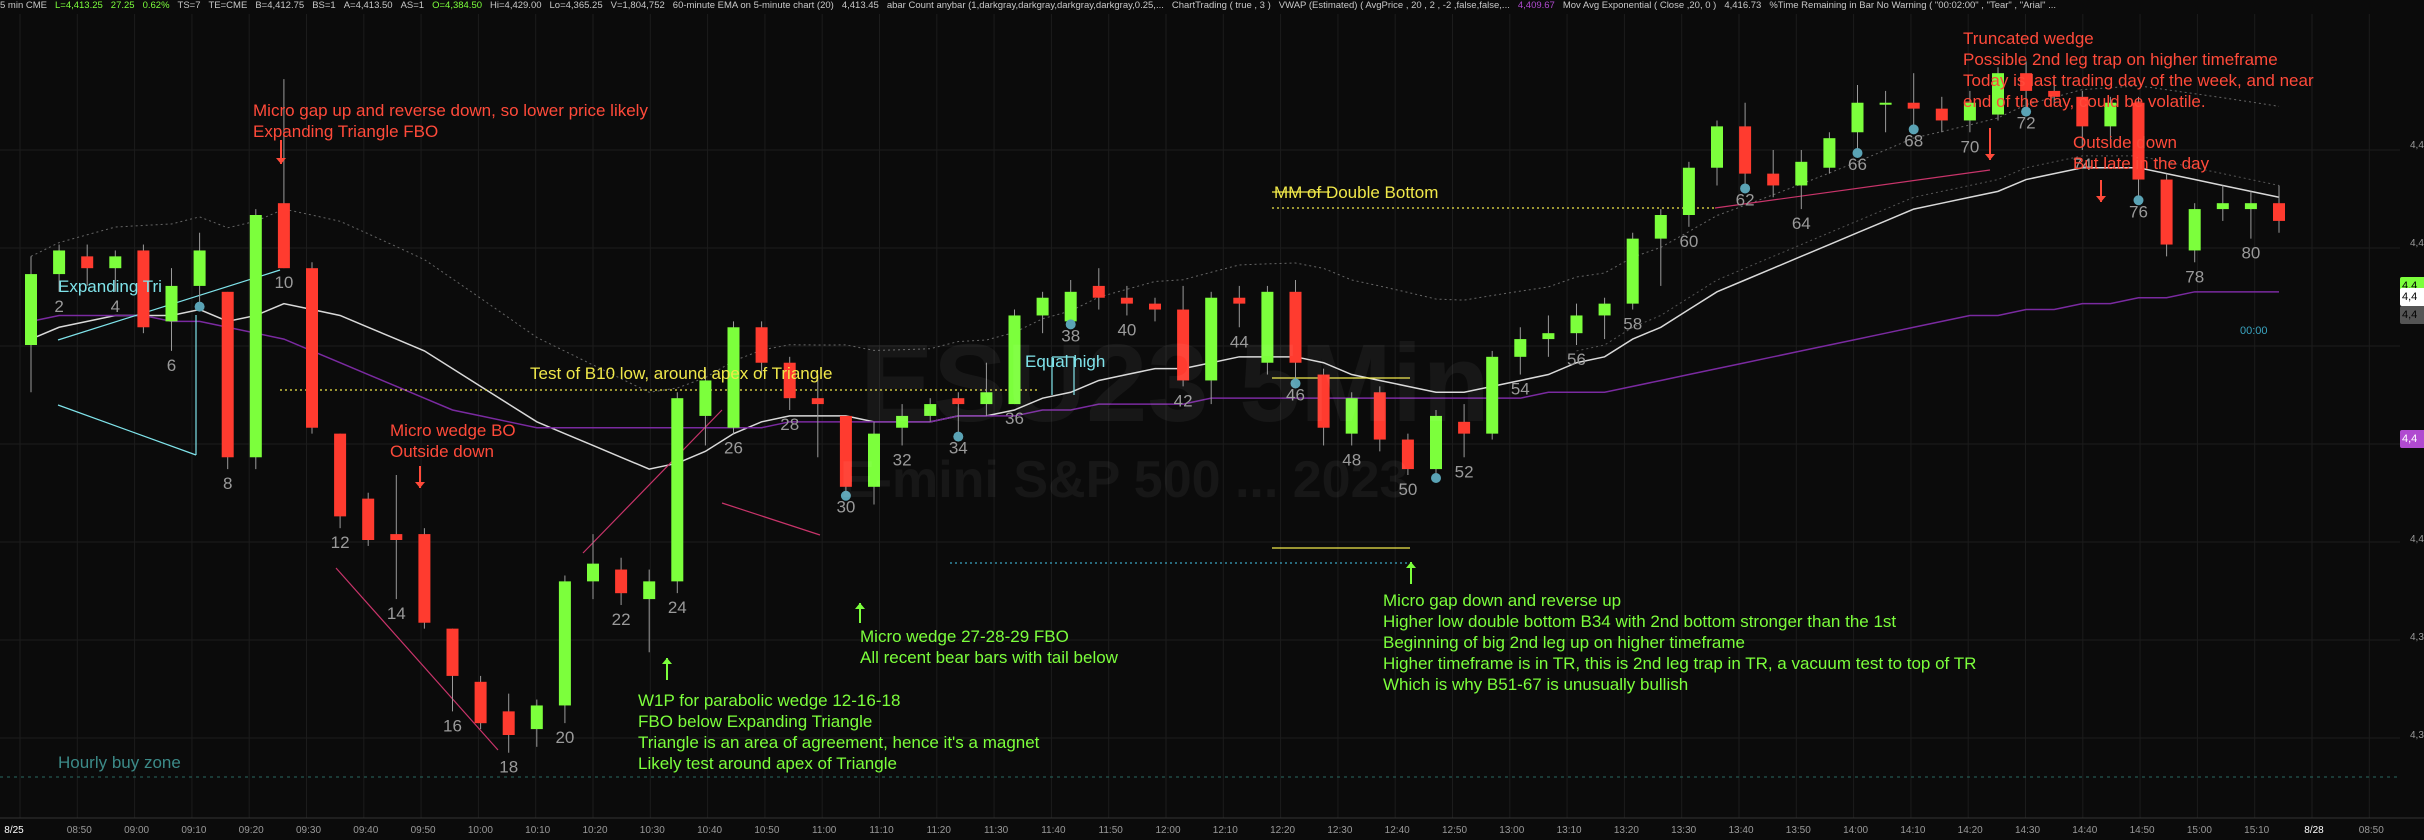 This screenshot has height=840, width=2424. What do you see at coordinates (733, 448) in the screenshot?
I see `bar-label: 26` at bounding box center [733, 448].